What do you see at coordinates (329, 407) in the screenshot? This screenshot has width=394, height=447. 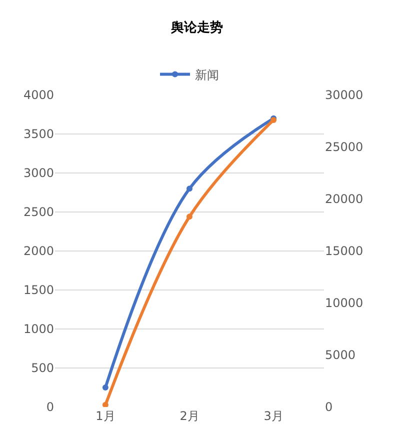 I see `y2-tick-label: 0` at bounding box center [329, 407].